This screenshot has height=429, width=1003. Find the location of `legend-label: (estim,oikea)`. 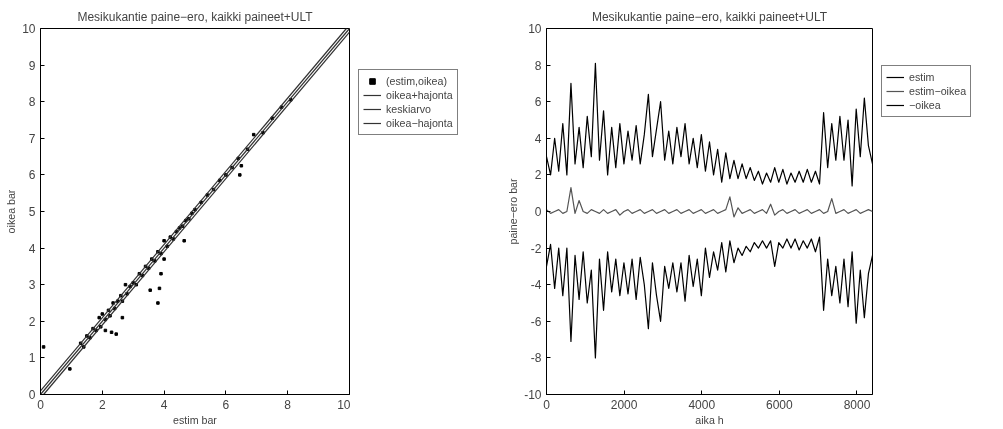

legend-label: (estim,oikea) is located at coordinates (416, 81).